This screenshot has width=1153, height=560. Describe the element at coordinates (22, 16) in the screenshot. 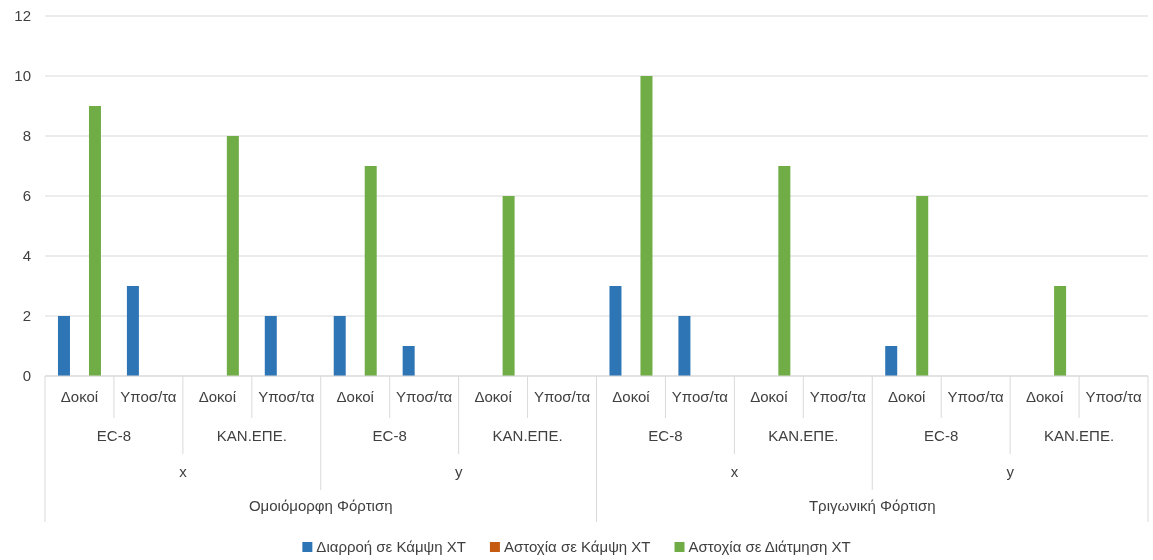

I see `y-tick-label: 12` at that location.